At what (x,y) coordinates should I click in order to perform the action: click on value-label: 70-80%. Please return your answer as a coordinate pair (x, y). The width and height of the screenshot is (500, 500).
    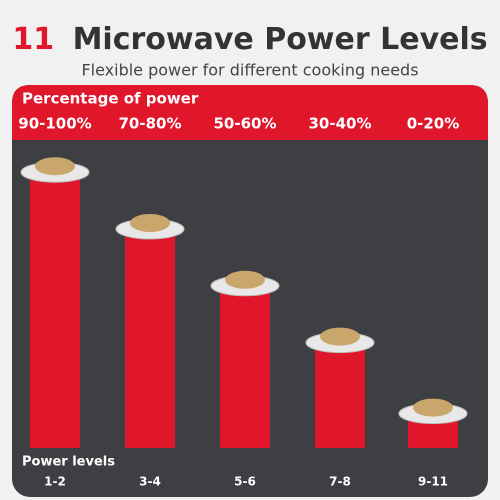
    Looking at the image, I should click on (149, 124).